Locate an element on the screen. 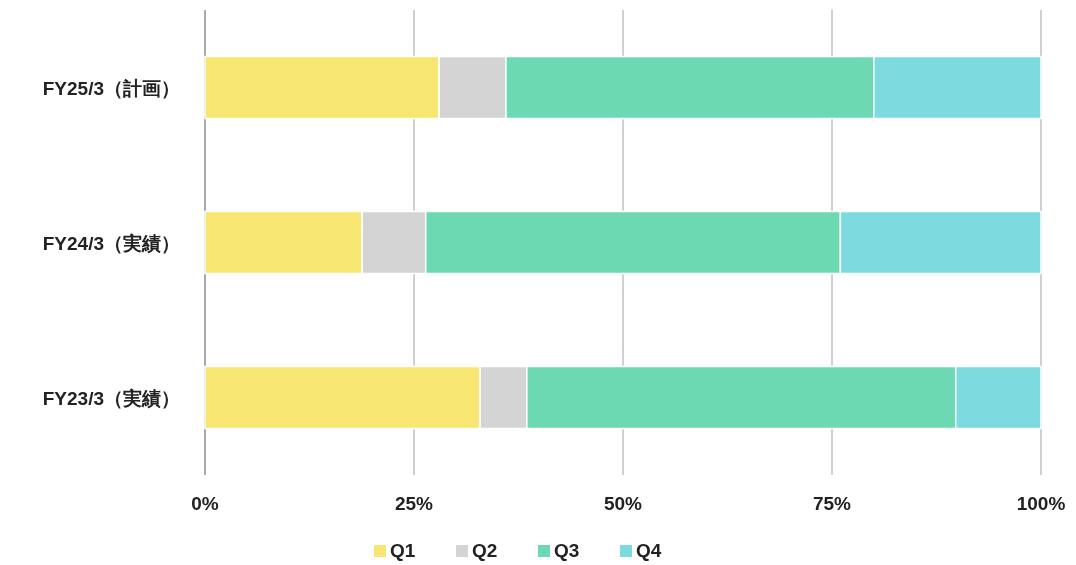 The width and height of the screenshot is (1076, 565). legend-label: Q2 is located at coordinates (485, 550).